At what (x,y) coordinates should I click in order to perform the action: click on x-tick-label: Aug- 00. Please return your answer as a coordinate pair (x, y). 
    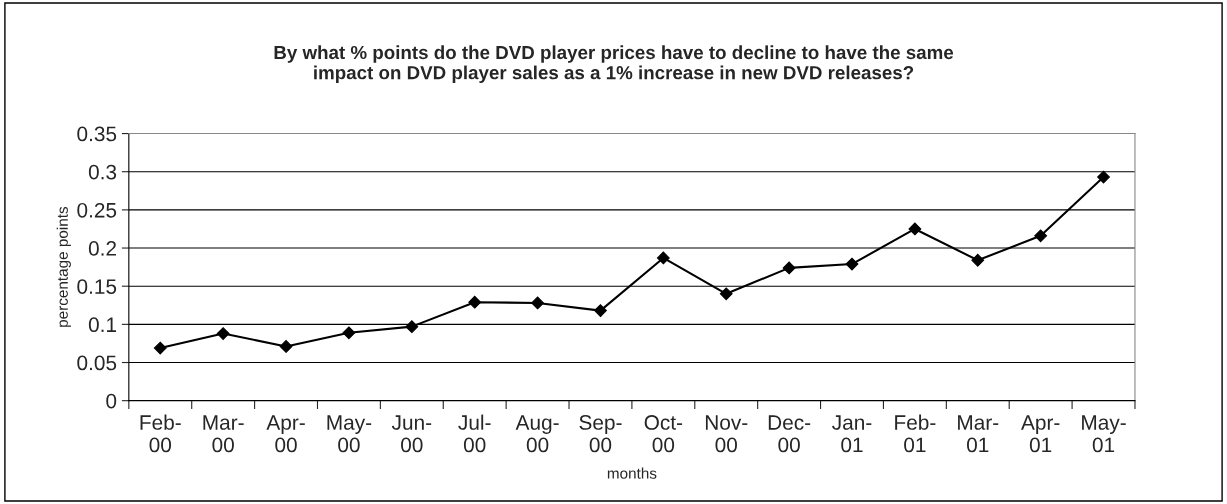
    Looking at the image, I should click on (537, 434).